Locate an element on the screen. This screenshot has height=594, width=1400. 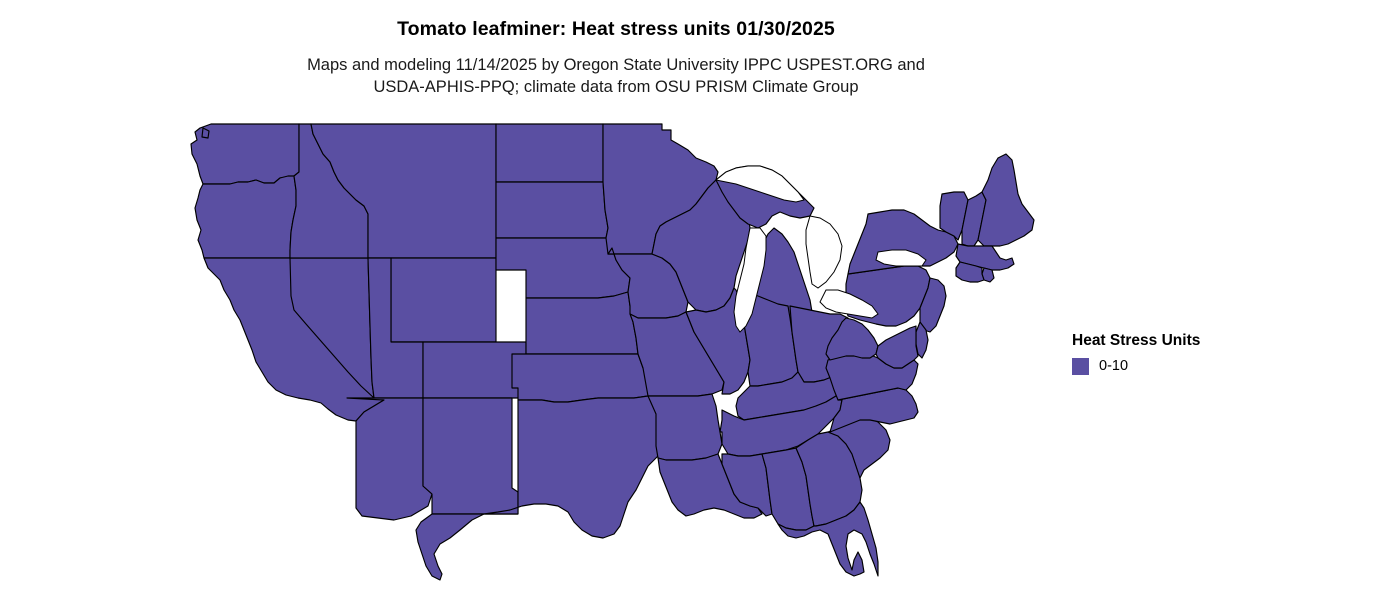
state-texas is located at coordinates (544, 484).